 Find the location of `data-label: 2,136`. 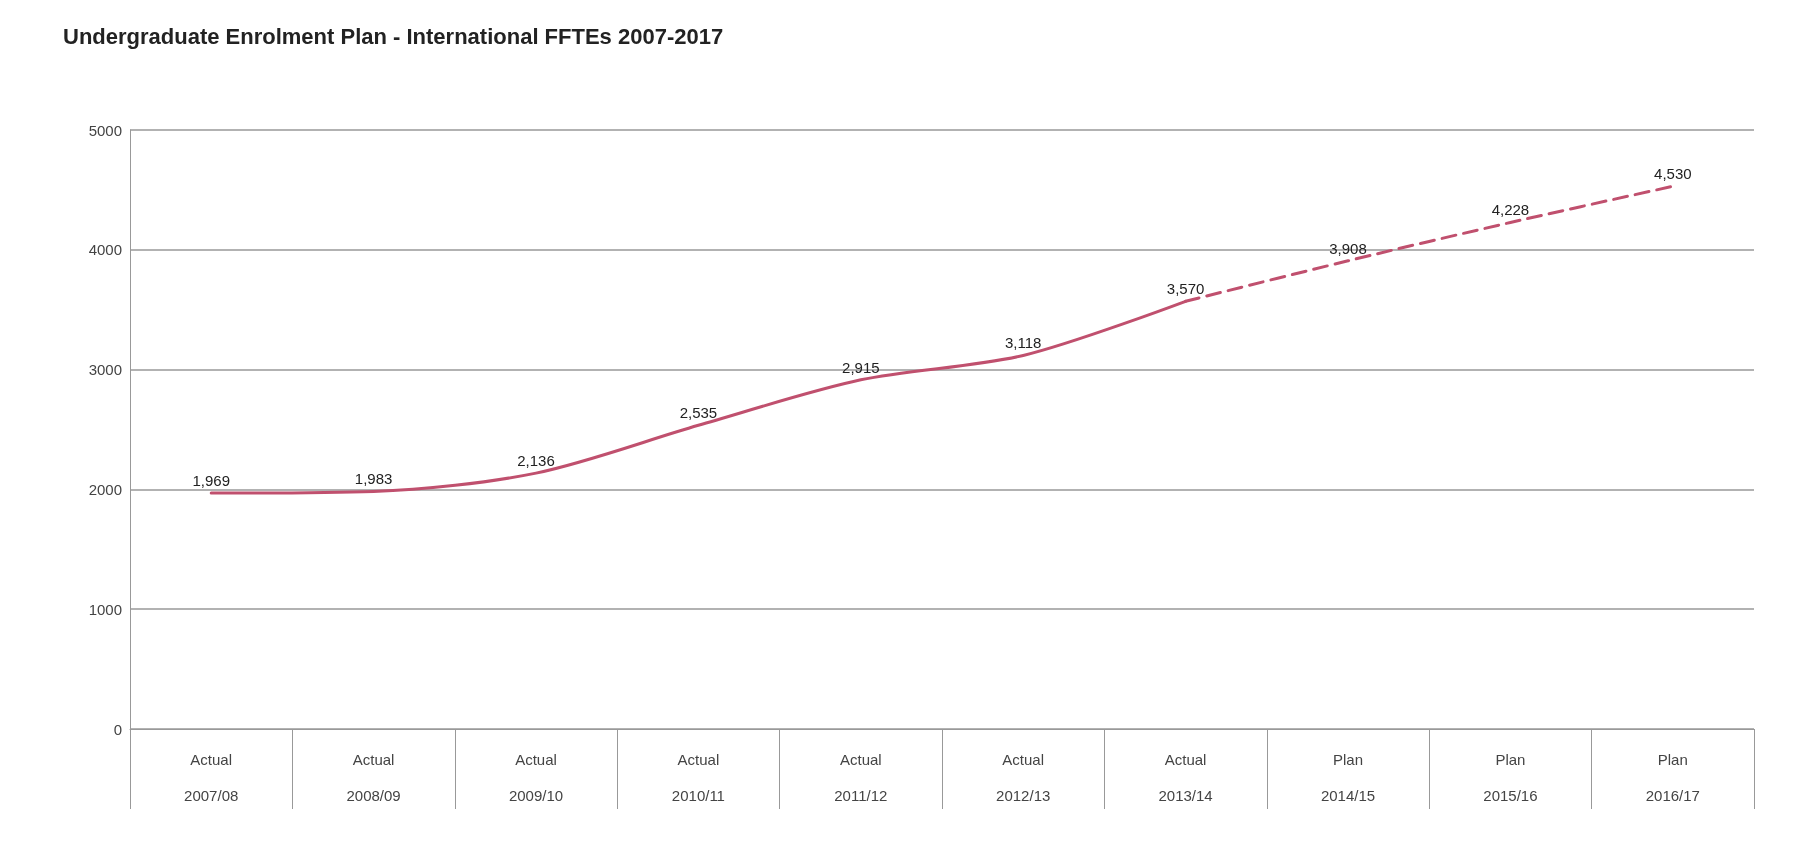

data-label: 2,136 is located at coordinates (536, 461).